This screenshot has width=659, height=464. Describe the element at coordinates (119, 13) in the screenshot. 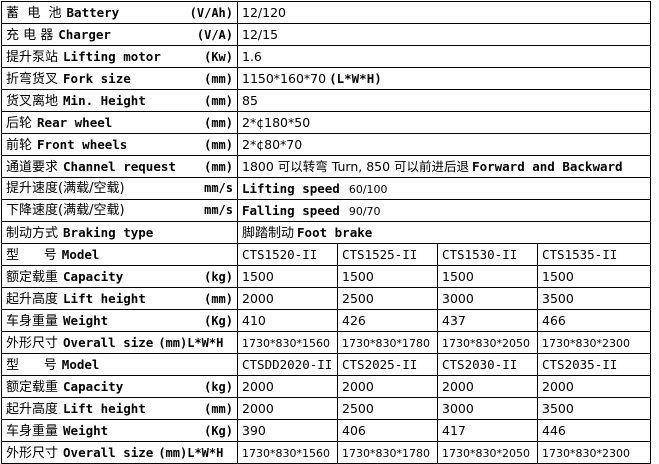

I see `label-row: 蓄 电 池 Battery (V/Ah)` at that location.